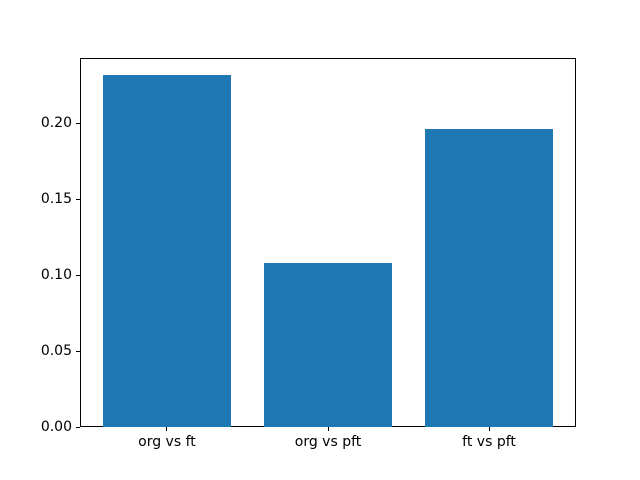 The image size is (640, 480). Describe the element at coordinates (56, 275) in the screenshot. I see `y-tick-label: 0.10` at that location.